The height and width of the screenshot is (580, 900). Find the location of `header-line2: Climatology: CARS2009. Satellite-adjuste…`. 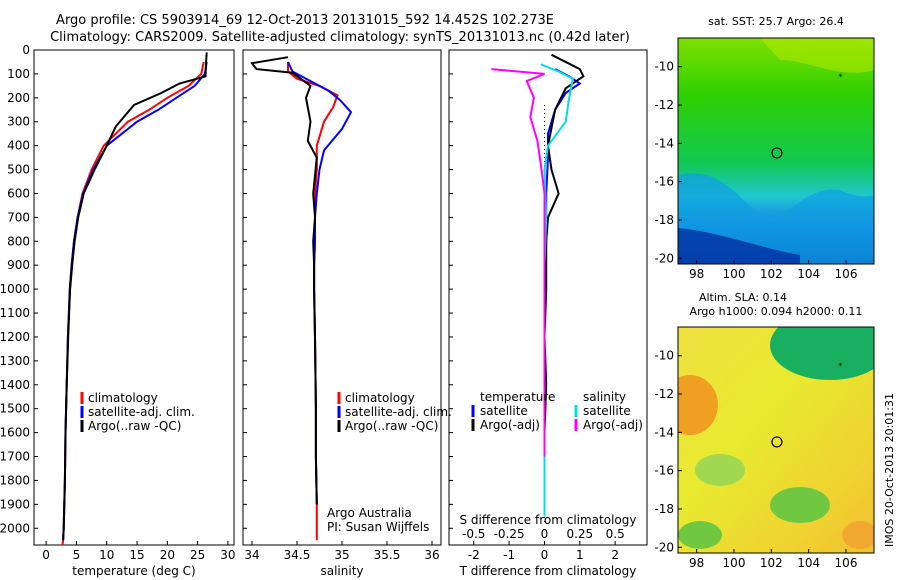

header-line2: Climatology: CARS2009. Satellite-adjuste… is located at coordinates (340, 37).